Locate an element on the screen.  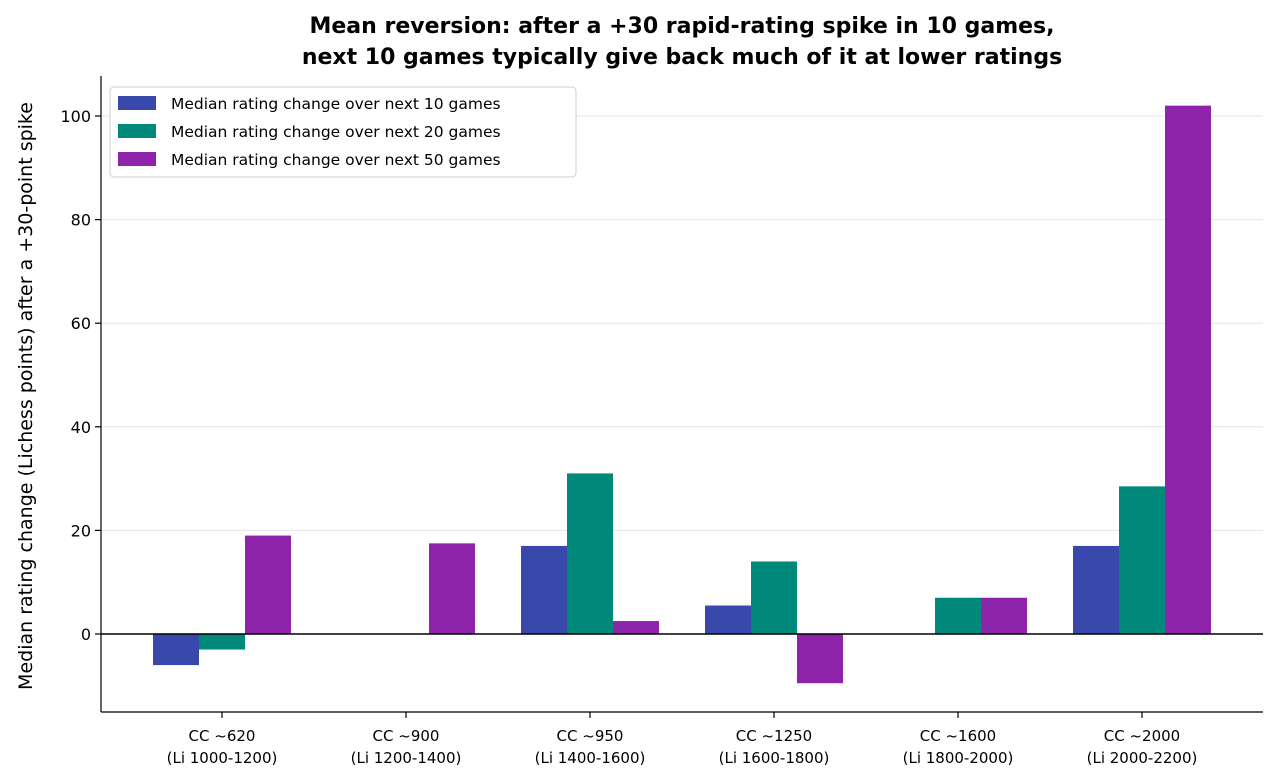
y-ticks: 0 20 40 60 80 100 is located at coordinates (80, 375).